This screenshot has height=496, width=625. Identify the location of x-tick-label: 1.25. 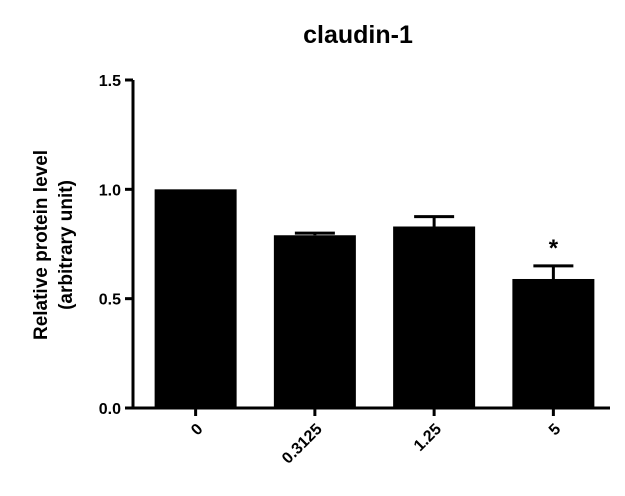
(428, 438).